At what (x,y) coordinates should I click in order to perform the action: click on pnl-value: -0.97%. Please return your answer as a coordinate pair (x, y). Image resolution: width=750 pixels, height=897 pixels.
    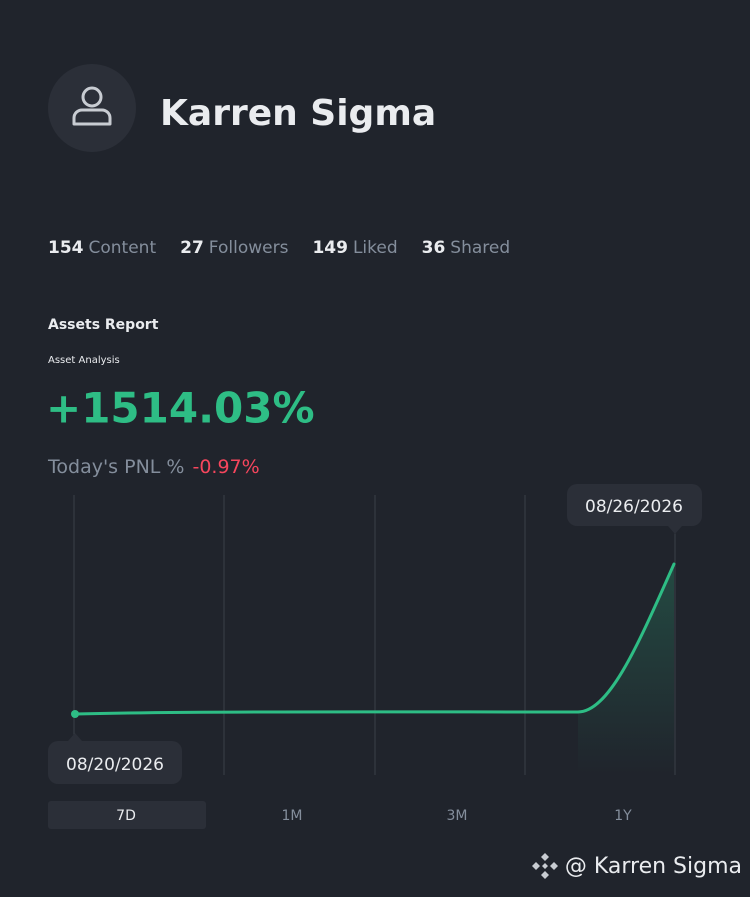
    Looking at the image, I should click on (225, 467).